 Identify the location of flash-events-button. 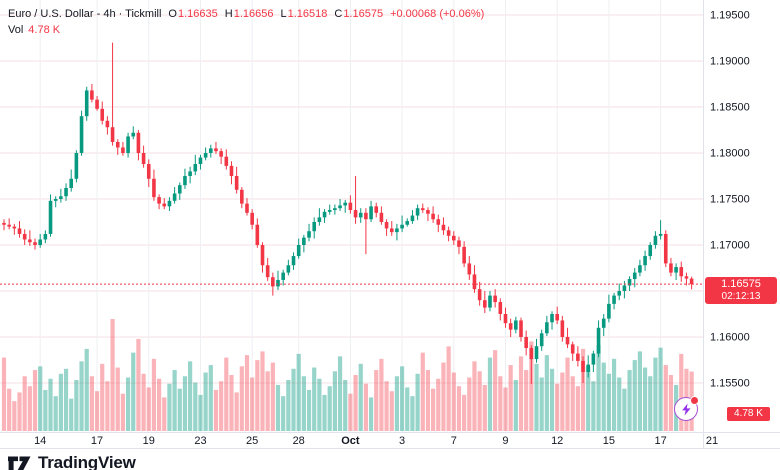
(686, 408).